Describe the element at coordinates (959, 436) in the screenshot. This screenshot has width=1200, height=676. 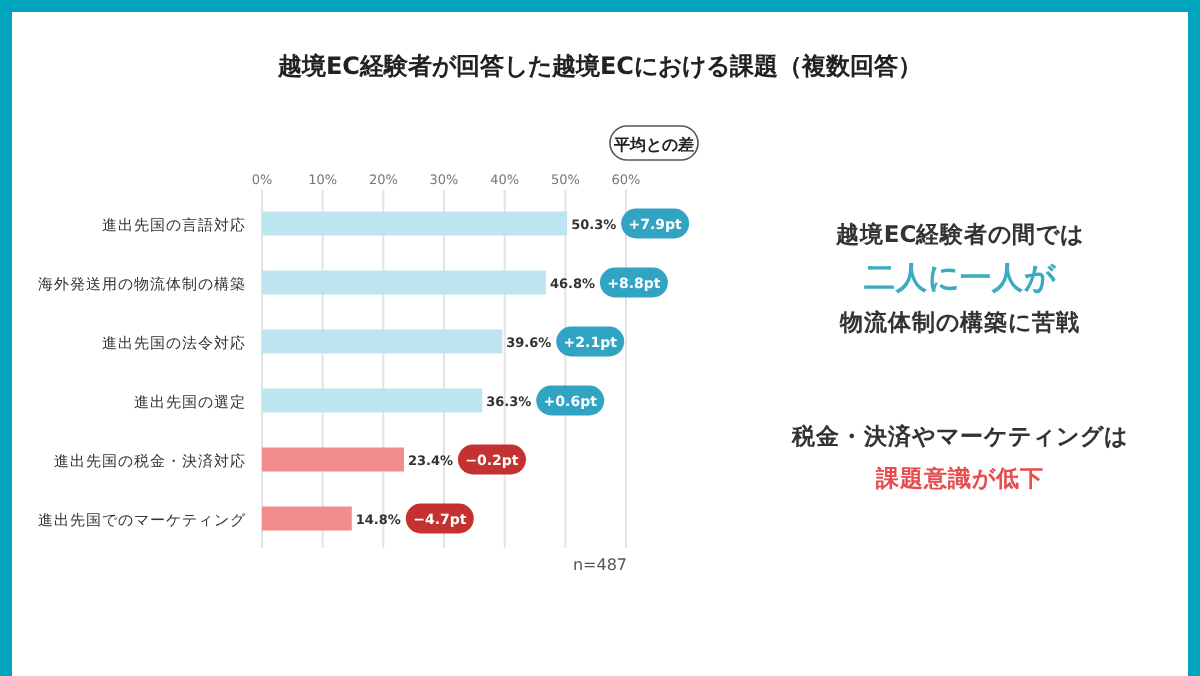
I see `text: 税金・決済やマーケティングは` at that location.